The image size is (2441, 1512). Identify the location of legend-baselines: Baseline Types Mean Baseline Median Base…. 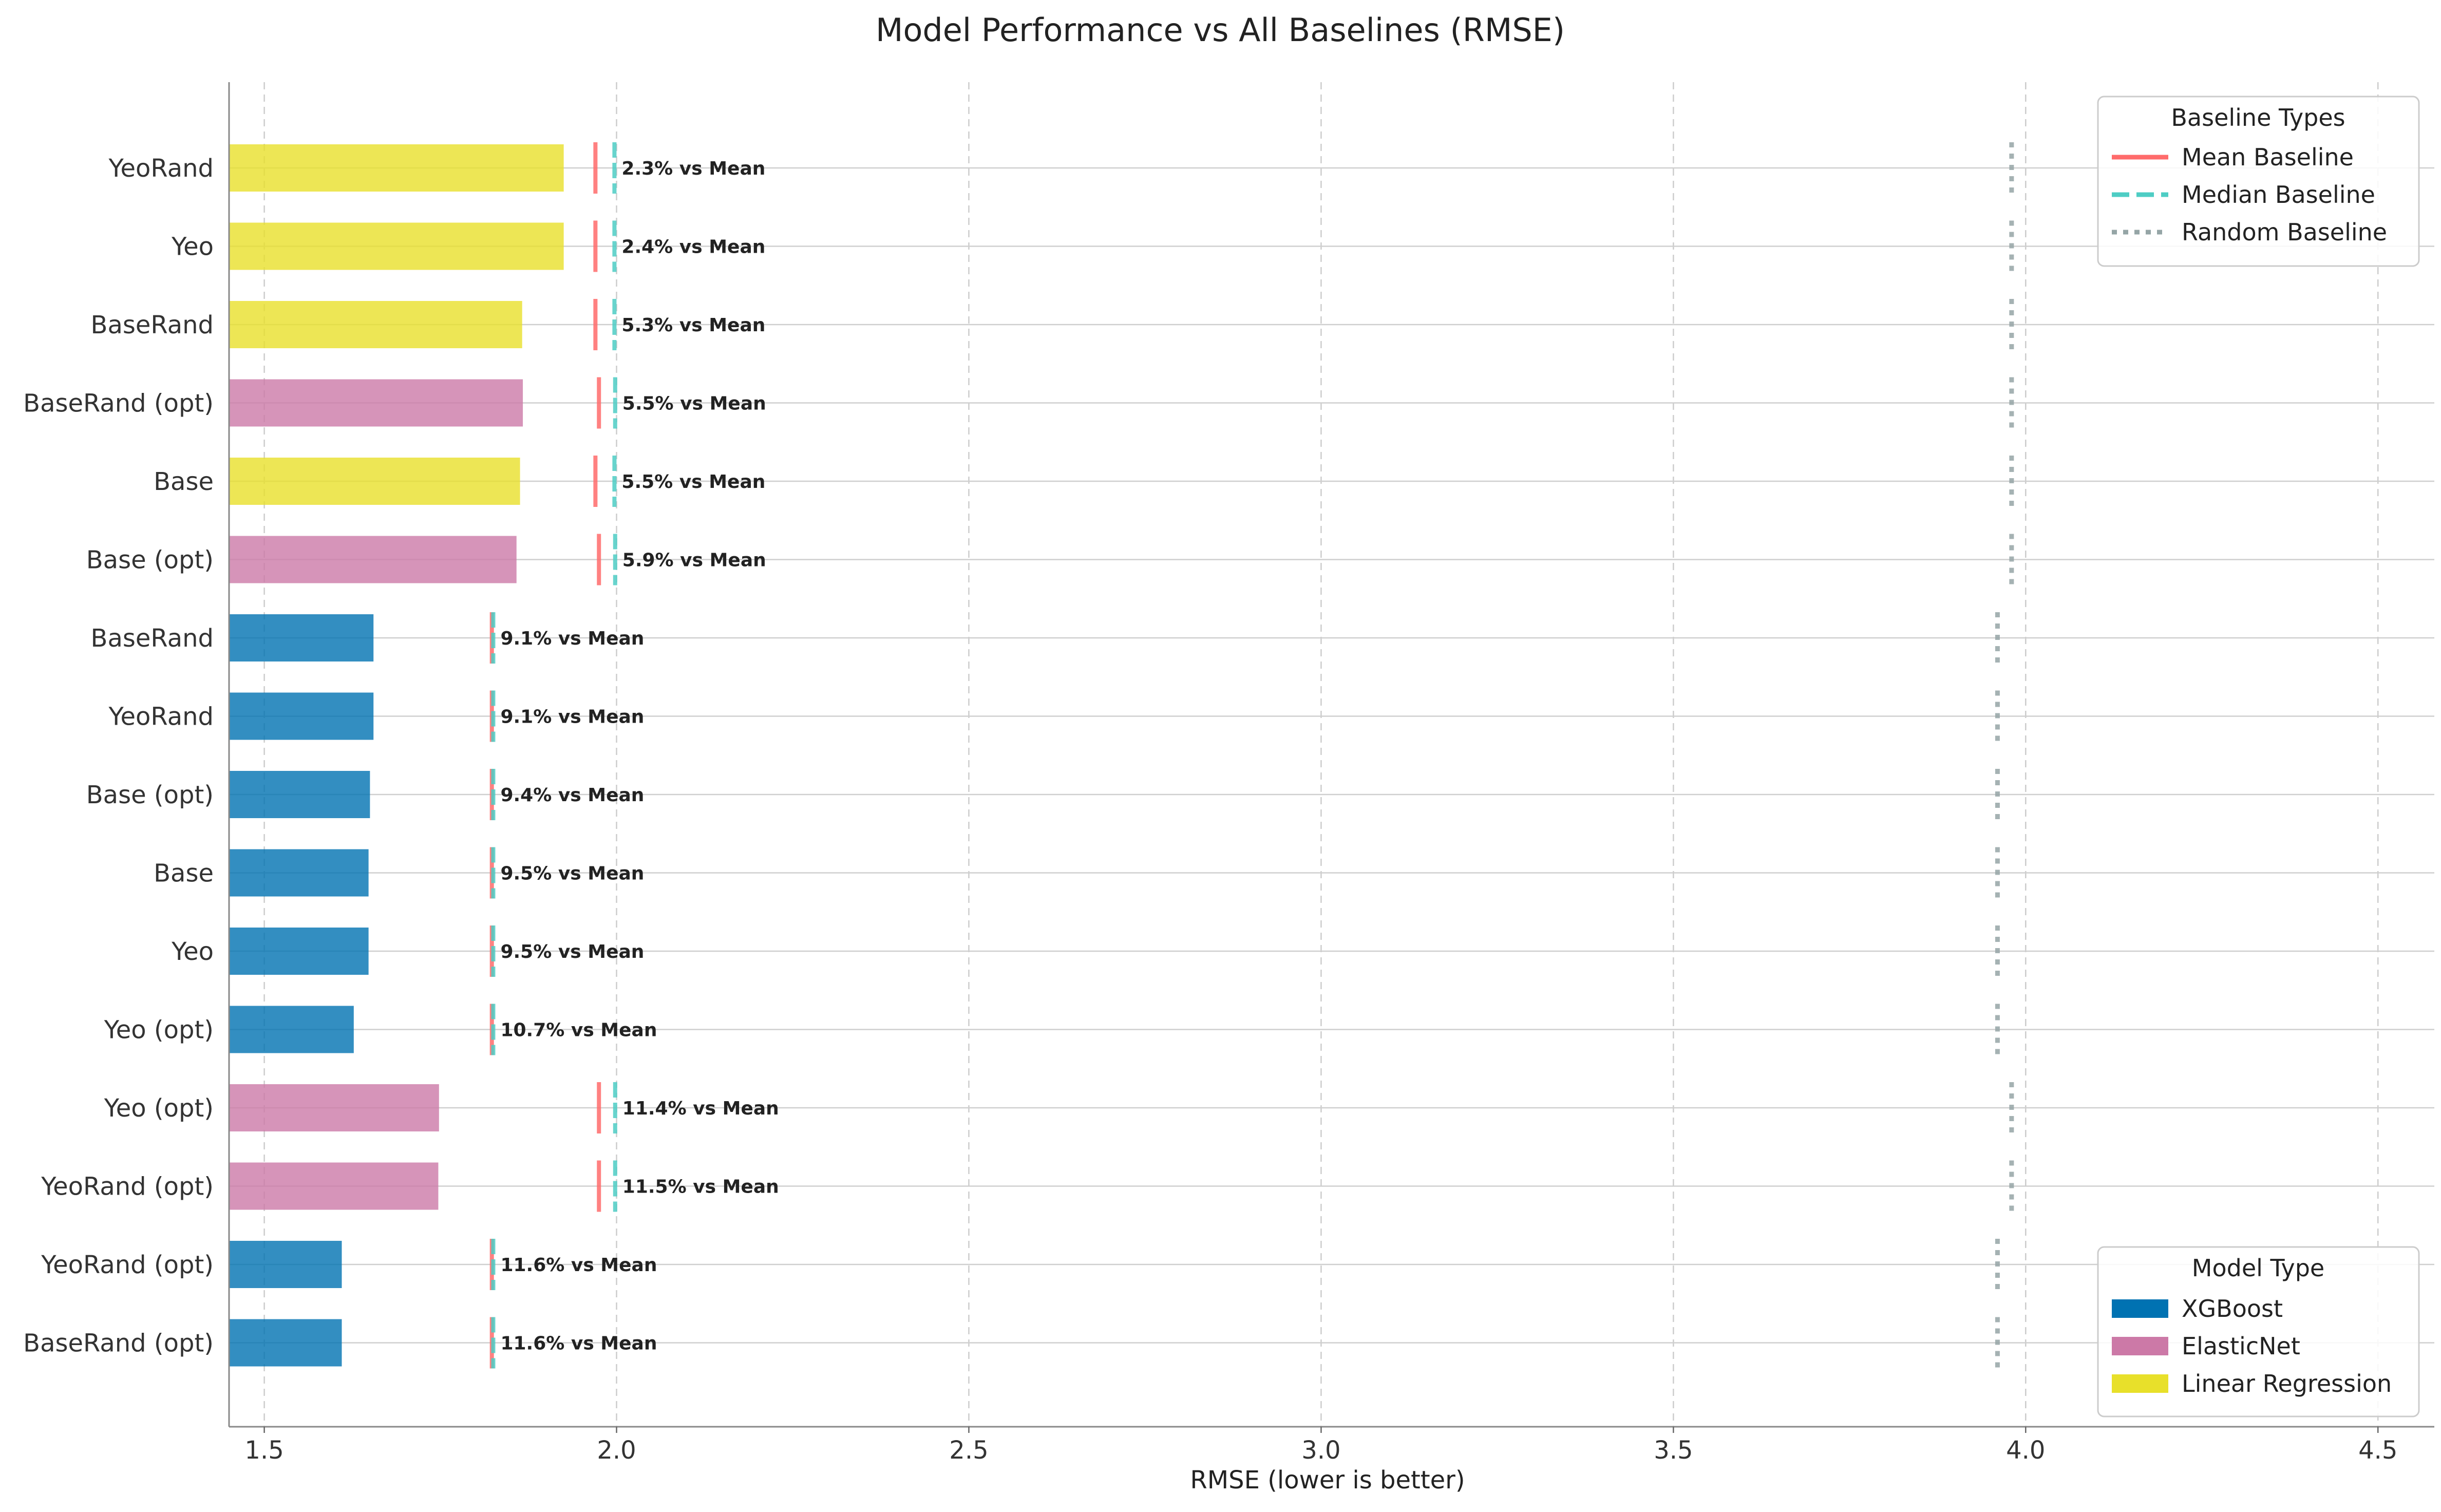
(2259, 181).